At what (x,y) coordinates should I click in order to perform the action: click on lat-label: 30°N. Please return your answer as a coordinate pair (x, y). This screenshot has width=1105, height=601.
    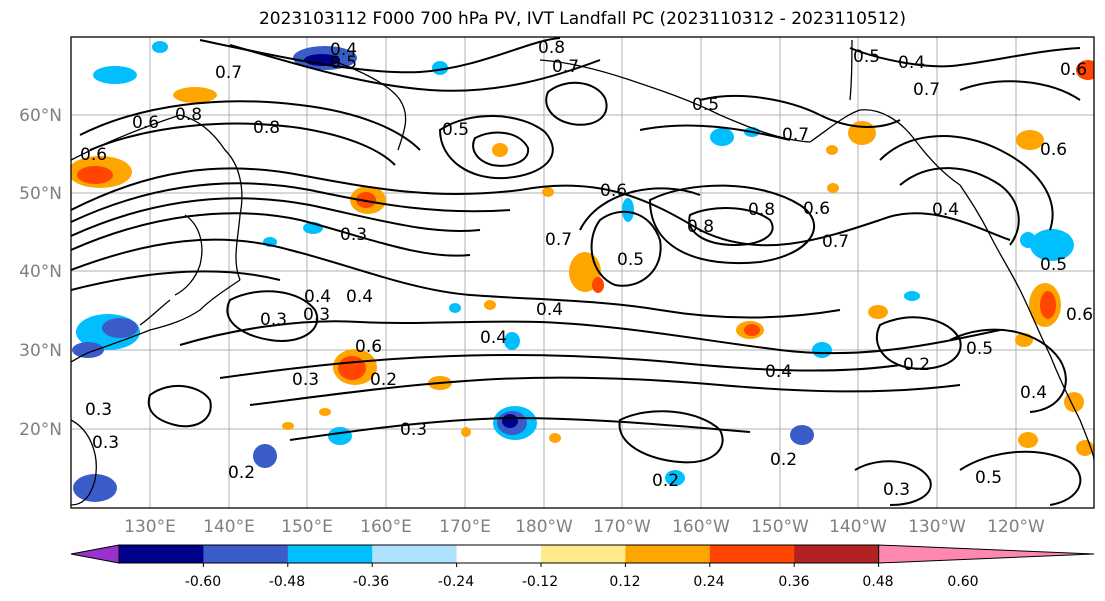
    Looking at the image, I should click on (40, 351).